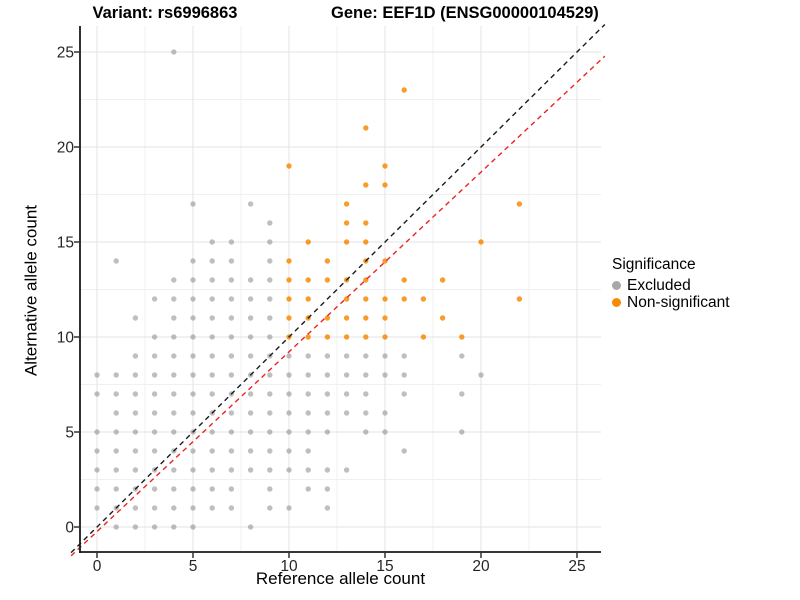  Describe the element at coordinates (616, 302) in the screenshot. I see `non-significant-swatch-icon` at that location.